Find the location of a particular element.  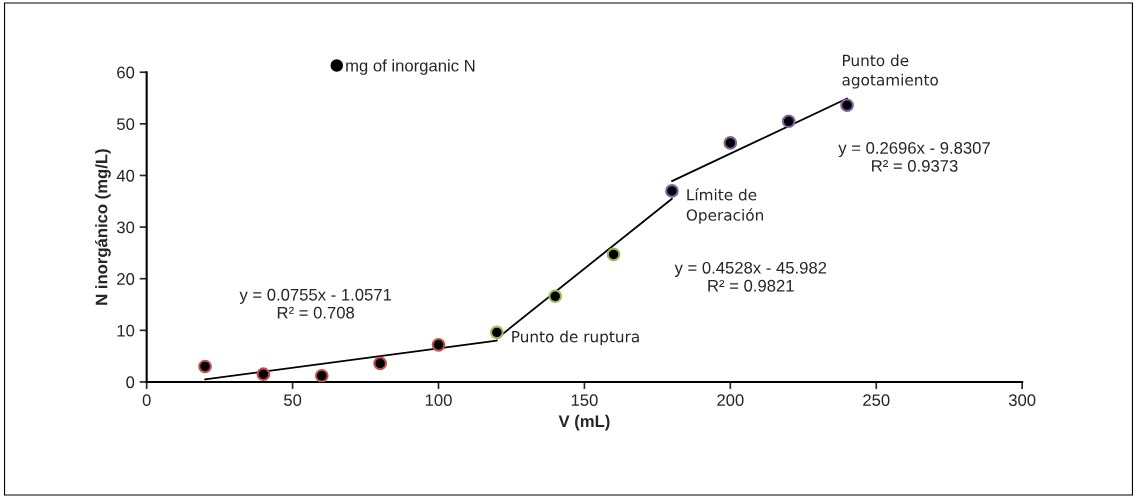

y-tick-label: 60 is located at coordinates (126, 72).